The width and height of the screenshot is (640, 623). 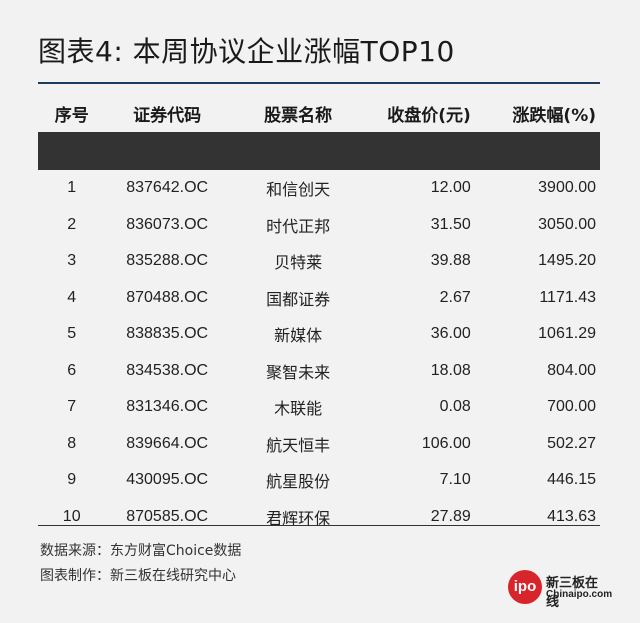 I want to click on cell-change: 1495.20, so click(x=567, y=261).